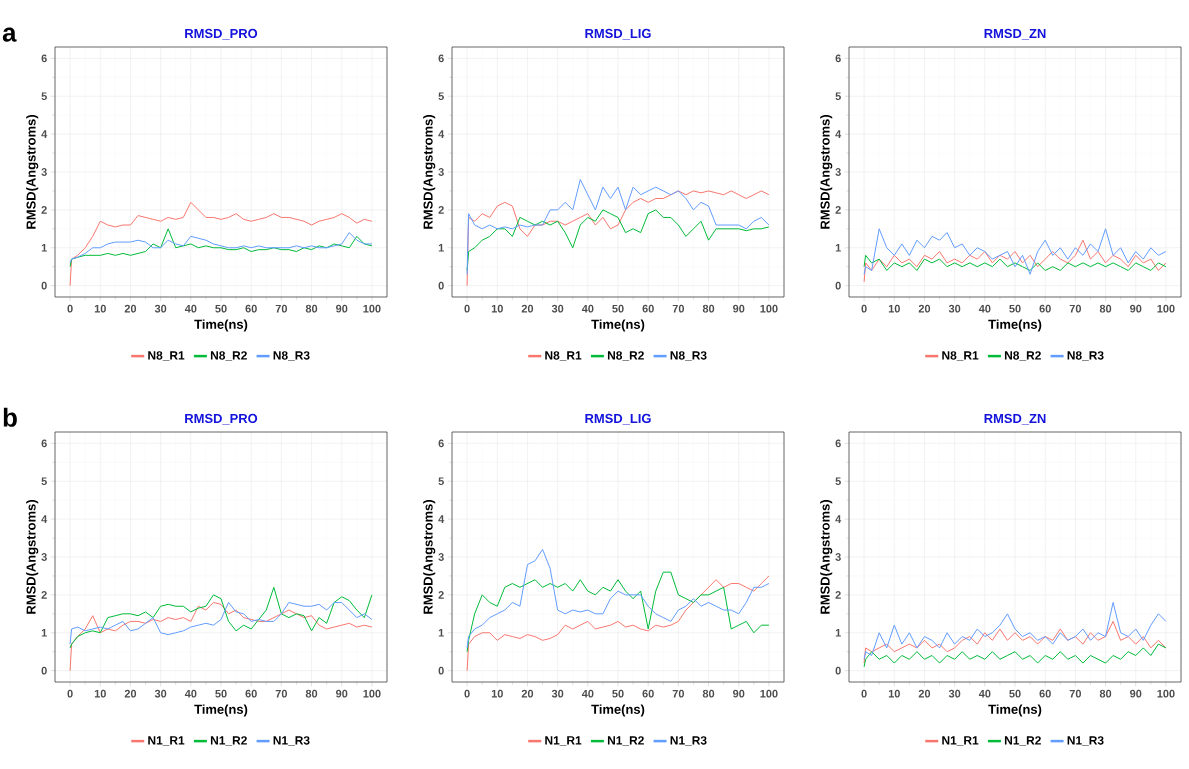 This screenshot has width=1189, height=769. I want to click on legend-label: N1_R2, so click(1022, 741).